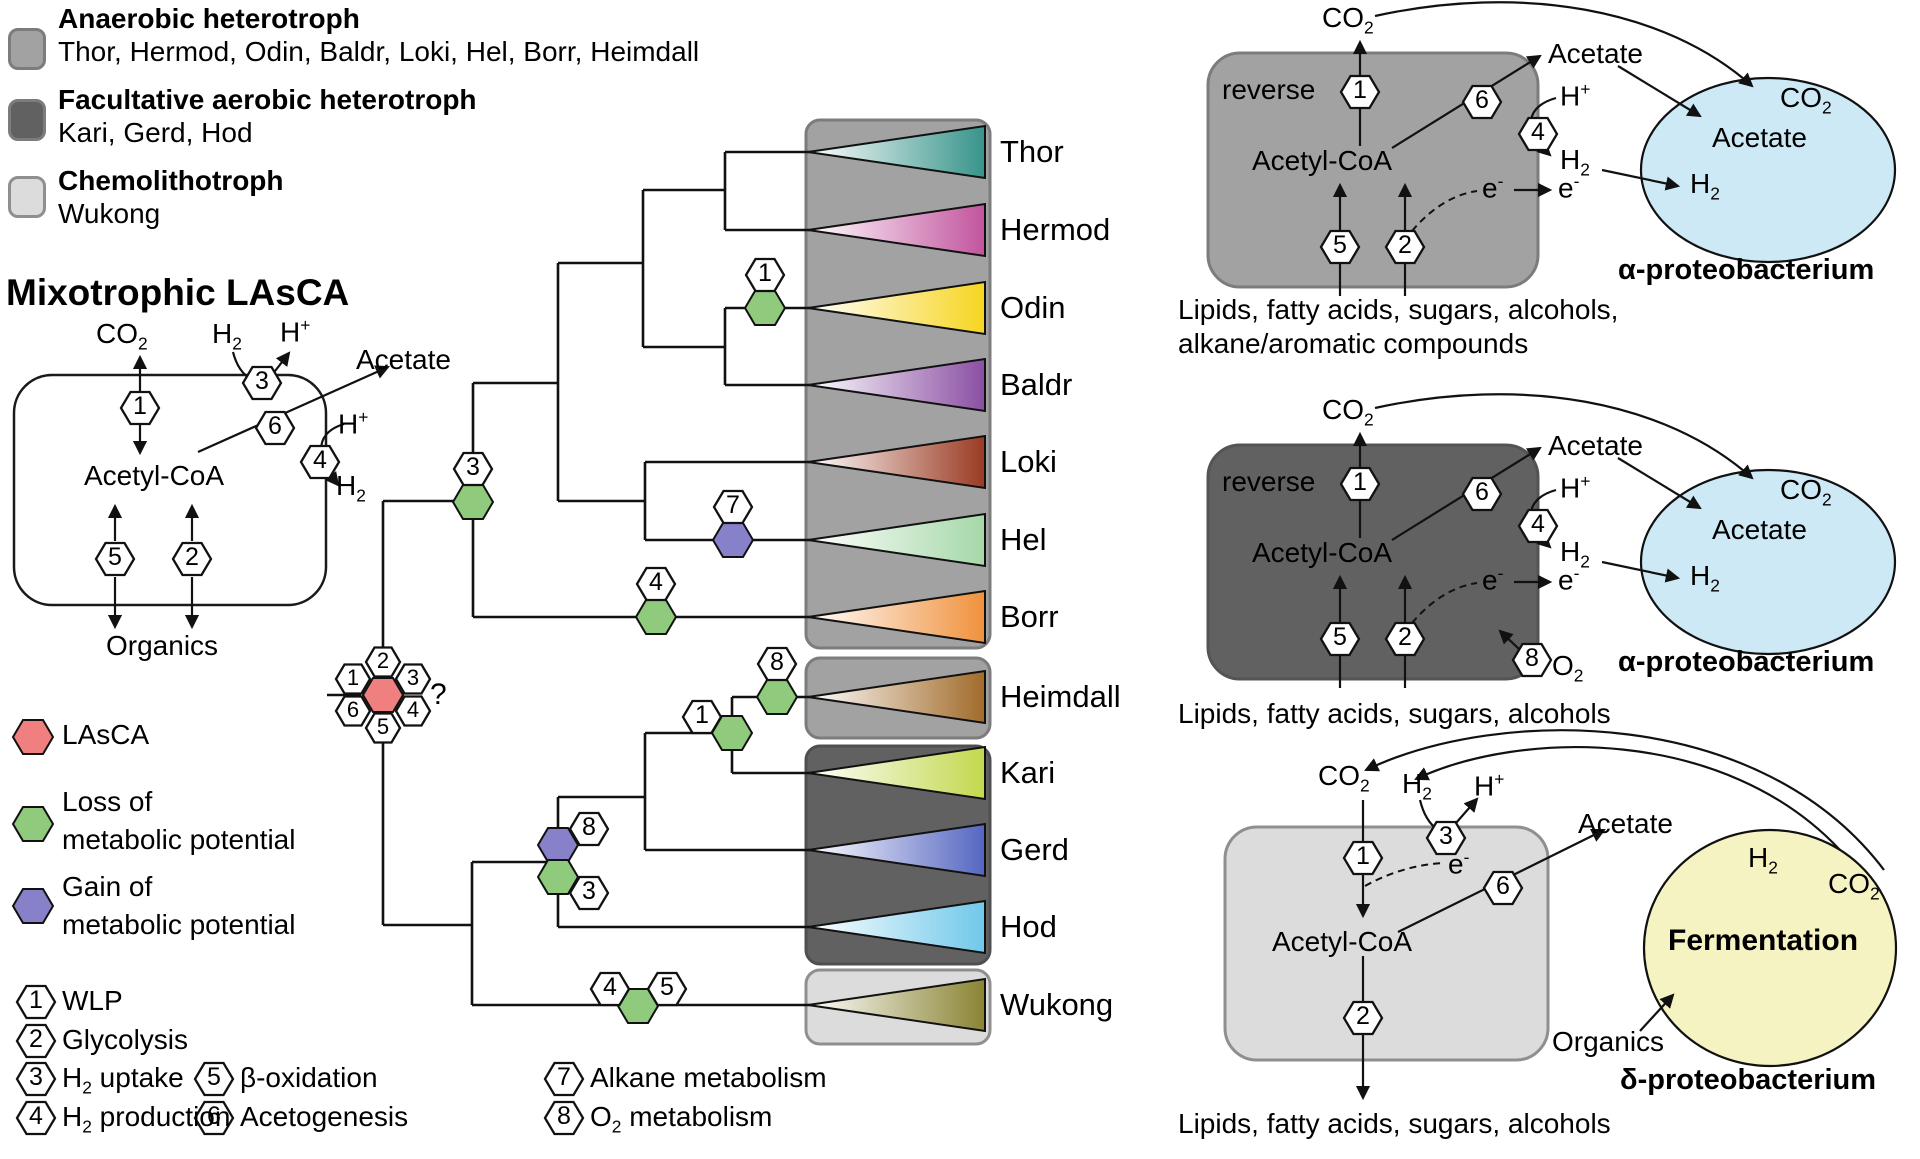 Image resolution: width=1920 pixels, height=1159 pixels. What do you see at coordinates (656, 582) in the screenshot?
I see `pathway-number-hexagon-number: 4` at bounding box center [656, 582].